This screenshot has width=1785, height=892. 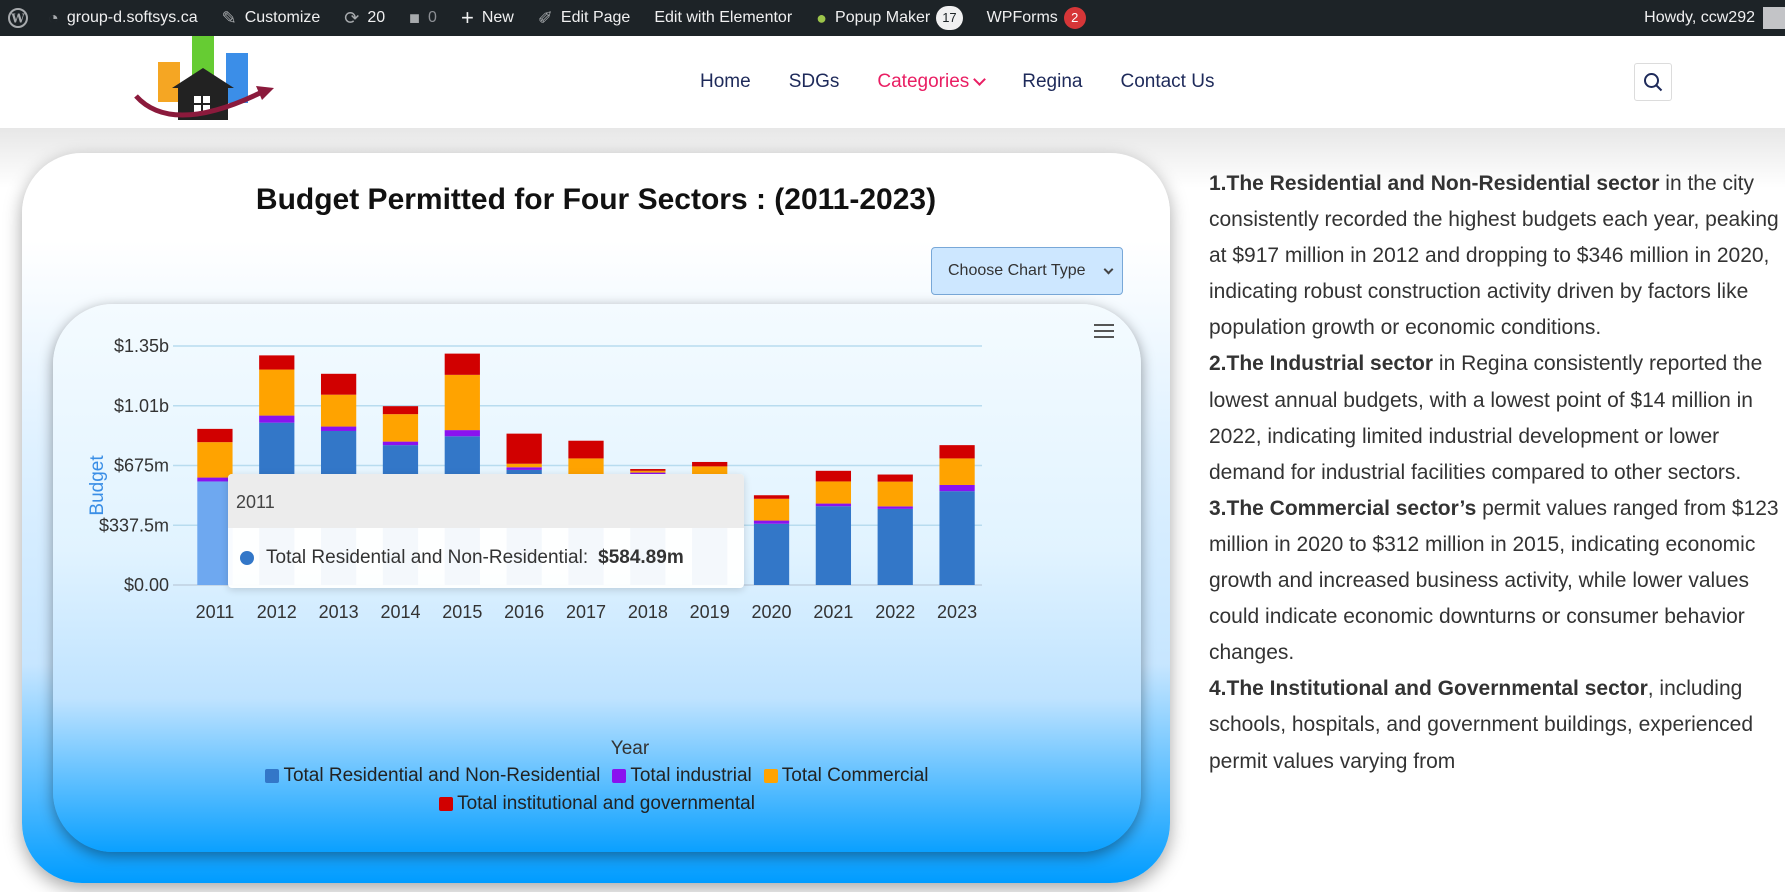 I want to click on tooltip-series-dot, so click(x=247, y=558).